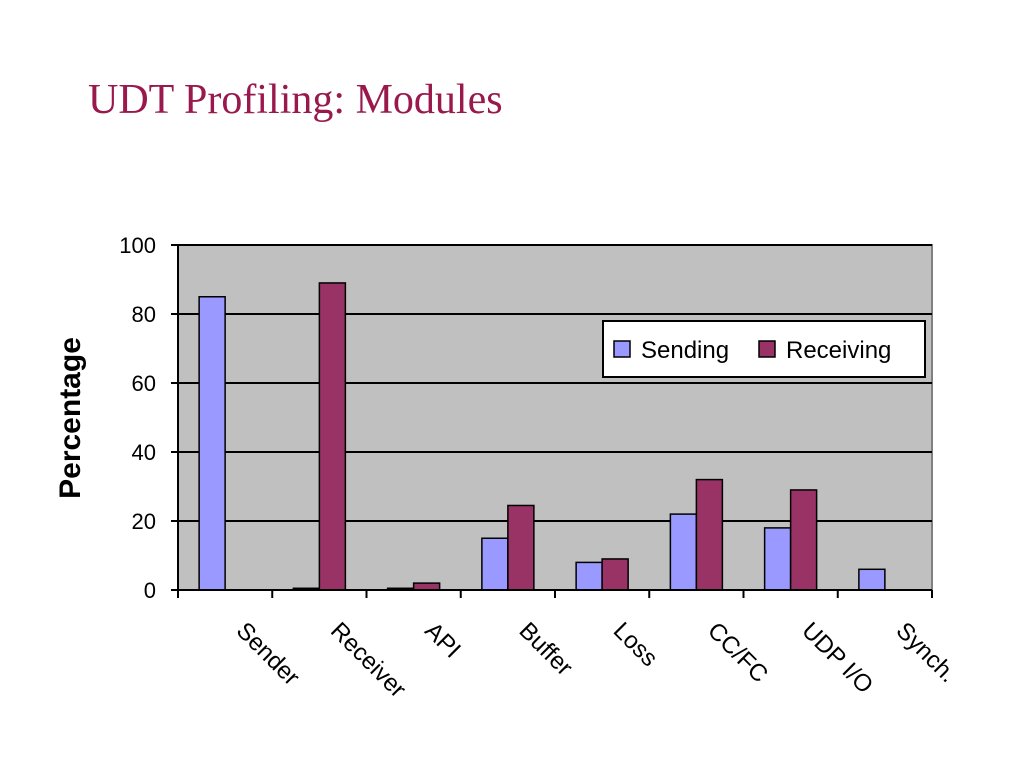 The height and width of the screenshot is (768, 1024). I want to click on x-tick-label: Synch., so click(926, 652).